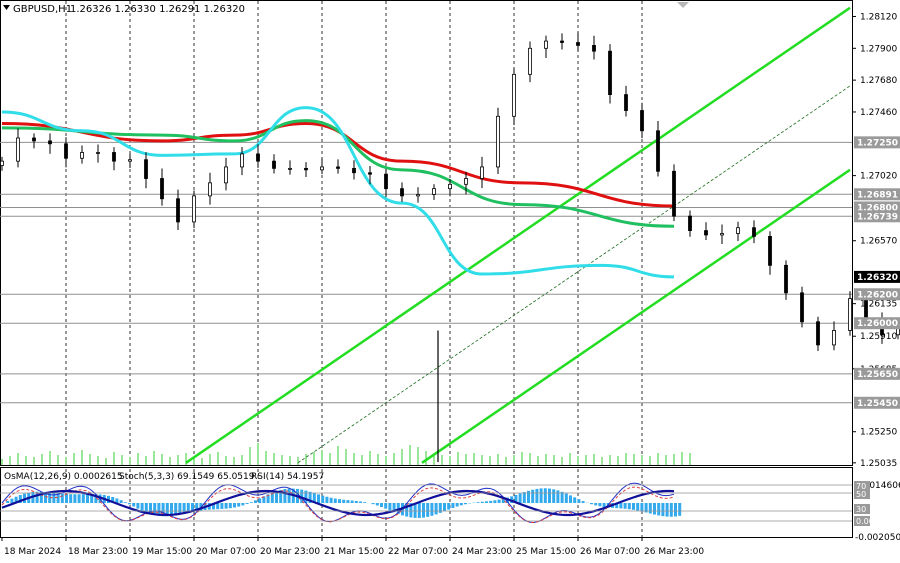 The image size is (900, 563). Describe the element at coordinates (354, 552) in the screenshot. I see `time-label: 21 Mar 15:00` at that location.